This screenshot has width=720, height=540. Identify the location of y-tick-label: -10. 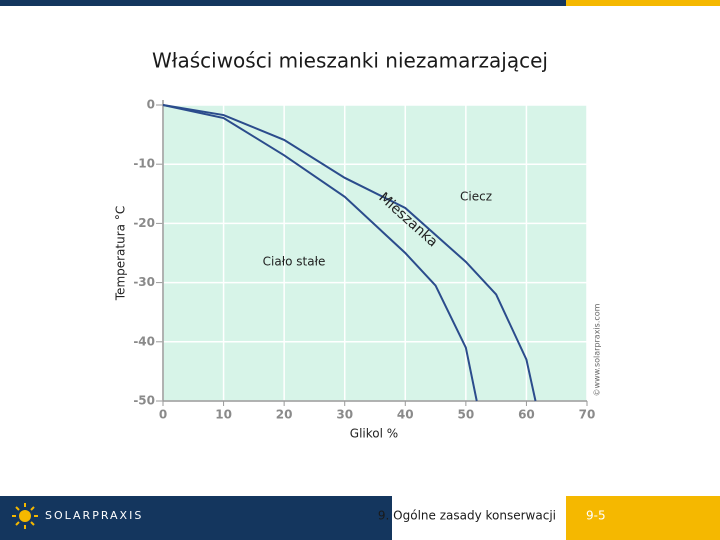
(144, 164).